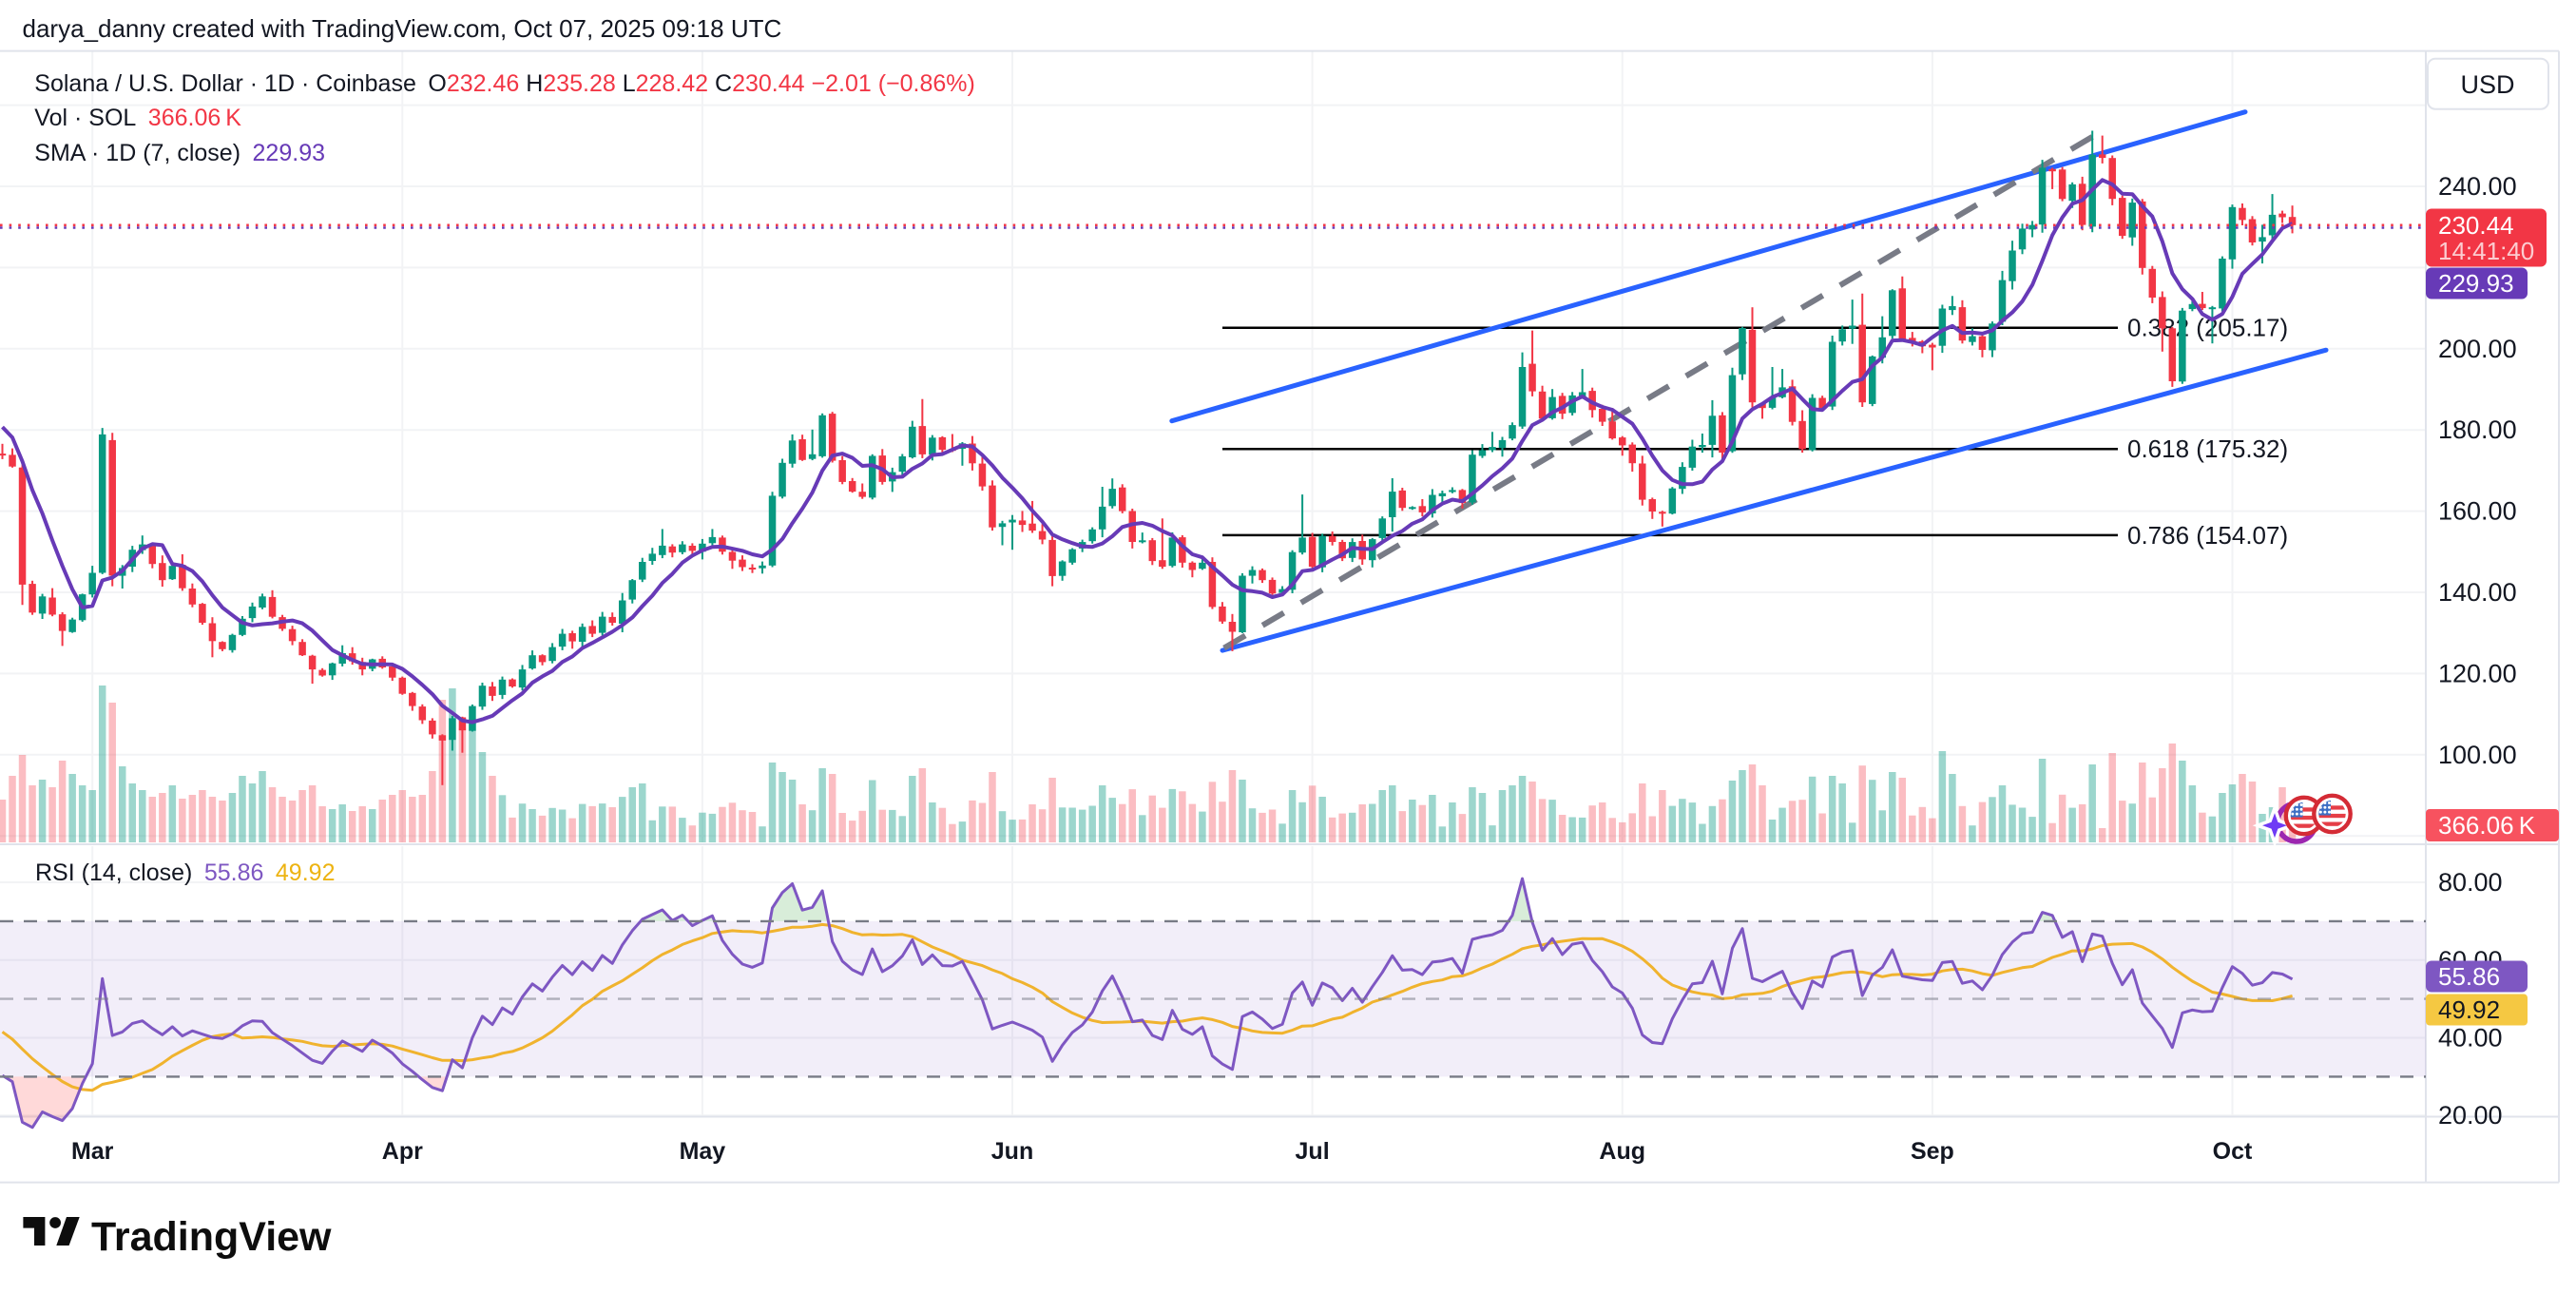 The width and height of the screenshot is (2576, 1294). I want to click on svg-text: 120.00, so click(2478, 673).